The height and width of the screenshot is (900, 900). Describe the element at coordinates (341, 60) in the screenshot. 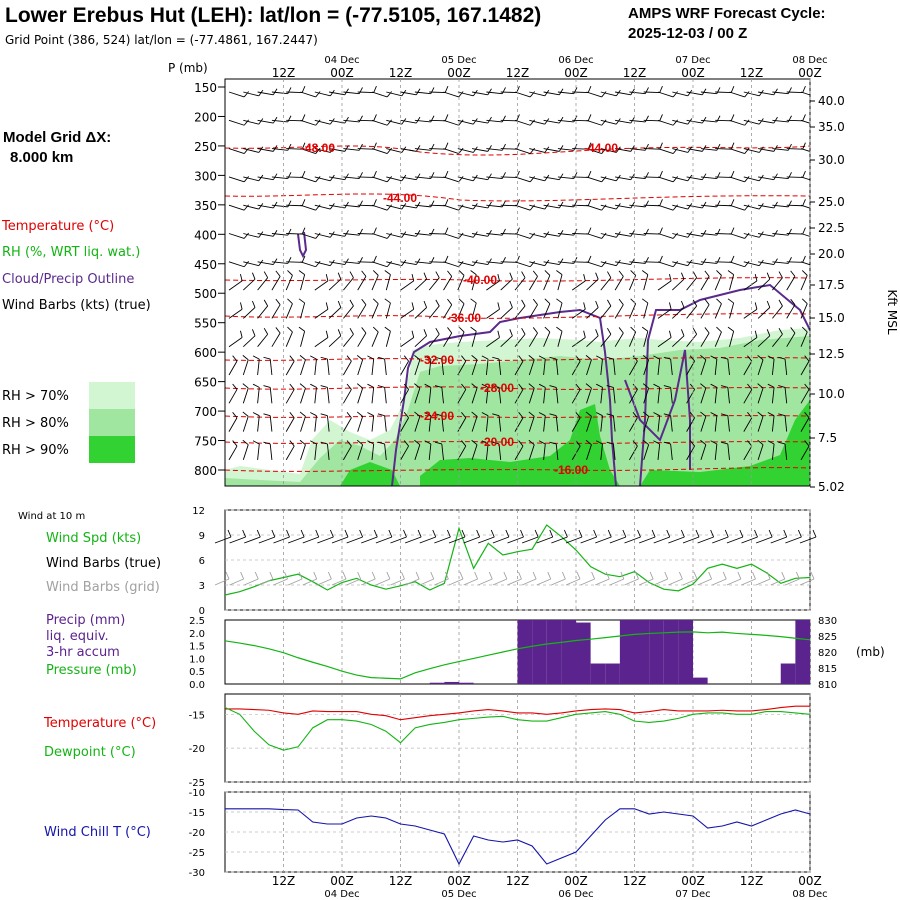

I see `top-day-label: 04 Dec` at that location.